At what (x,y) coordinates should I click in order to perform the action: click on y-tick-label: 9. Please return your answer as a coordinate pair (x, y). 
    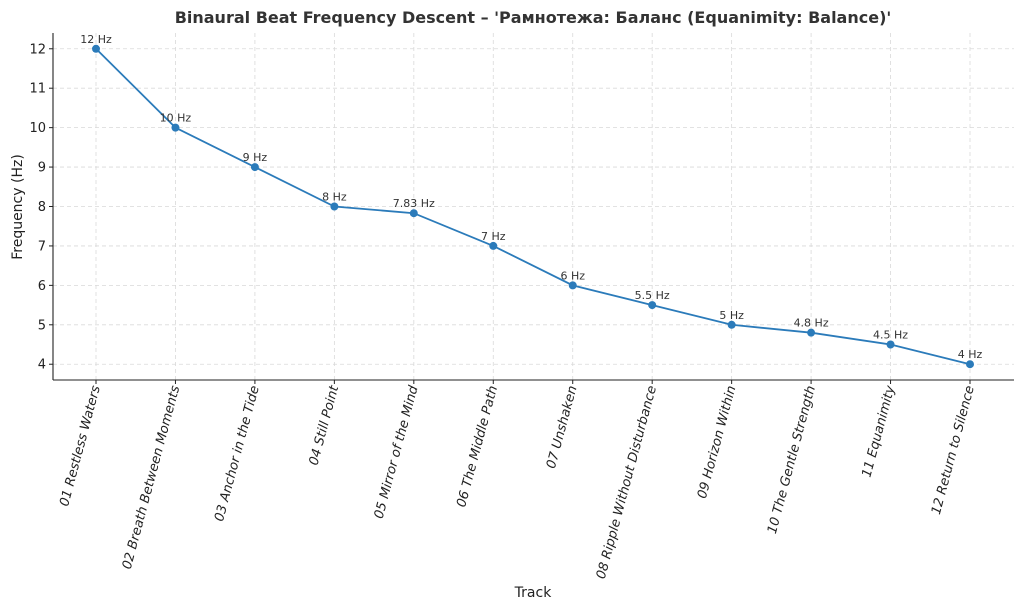
    Looking at the image, I should click on (42, 168).